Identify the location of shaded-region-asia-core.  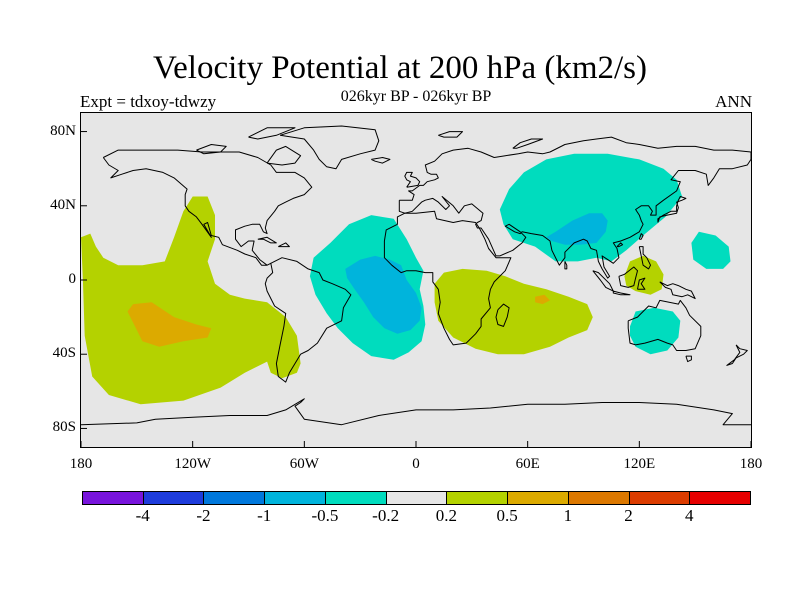
(577, 229).